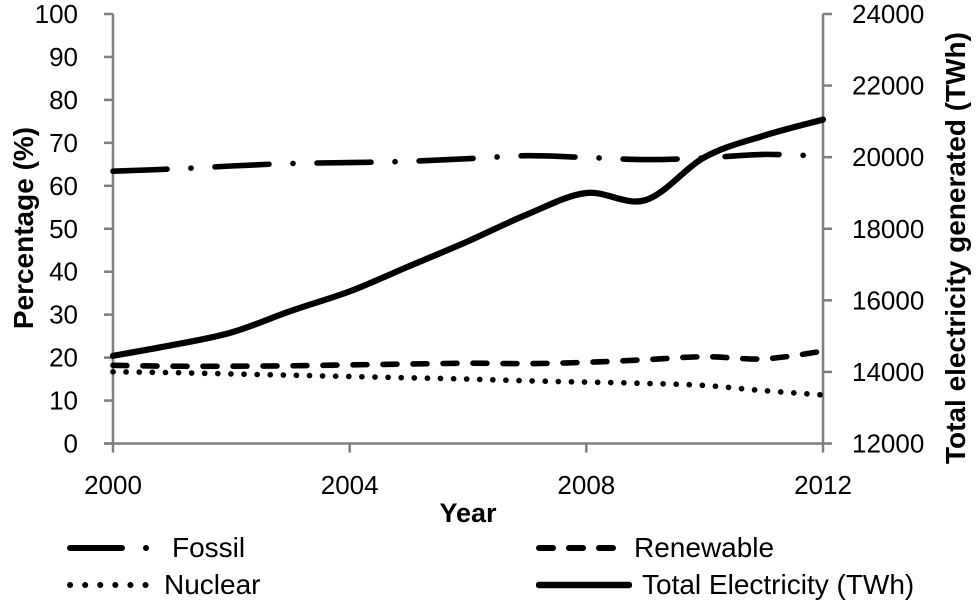  Describe the element at coordinates (888, 229) in the screenshot. I see `svg-text: 18000` at that location.